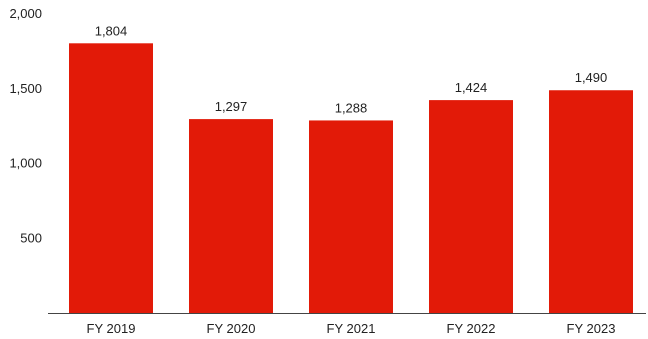 The width and height of the screenshot is (648, 339). I want to click on x-tick-label: FY 2023, so click(591, 328).